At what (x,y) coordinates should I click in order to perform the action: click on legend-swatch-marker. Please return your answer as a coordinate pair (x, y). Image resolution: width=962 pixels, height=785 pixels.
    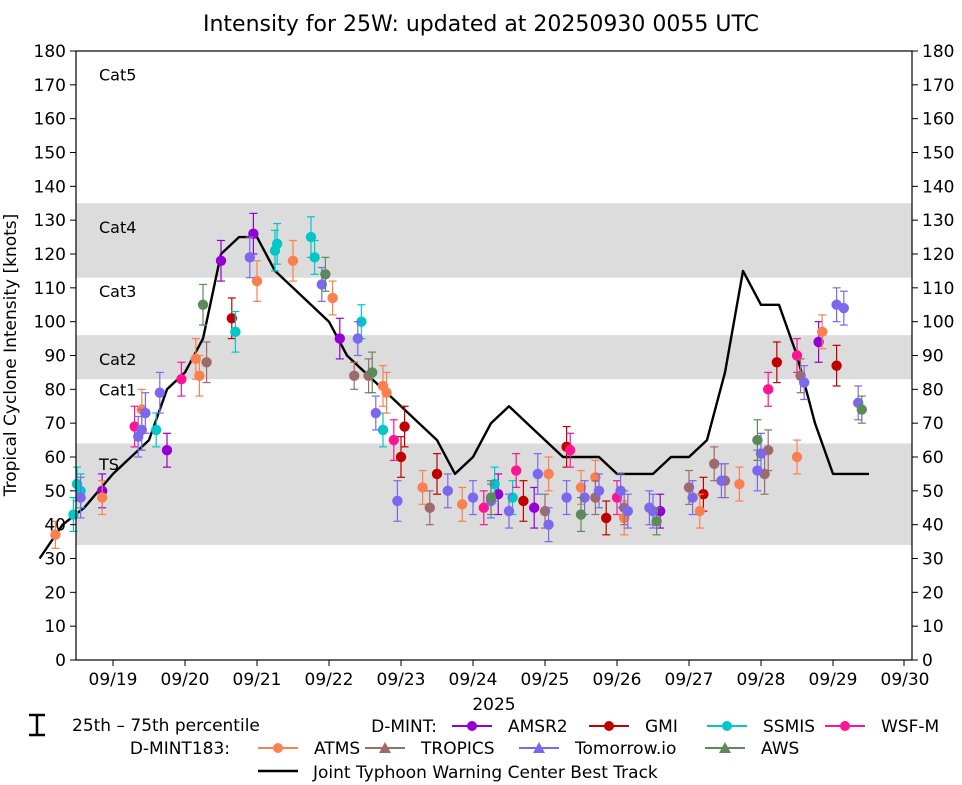
    Looking at the image, I should click on (472, 726).